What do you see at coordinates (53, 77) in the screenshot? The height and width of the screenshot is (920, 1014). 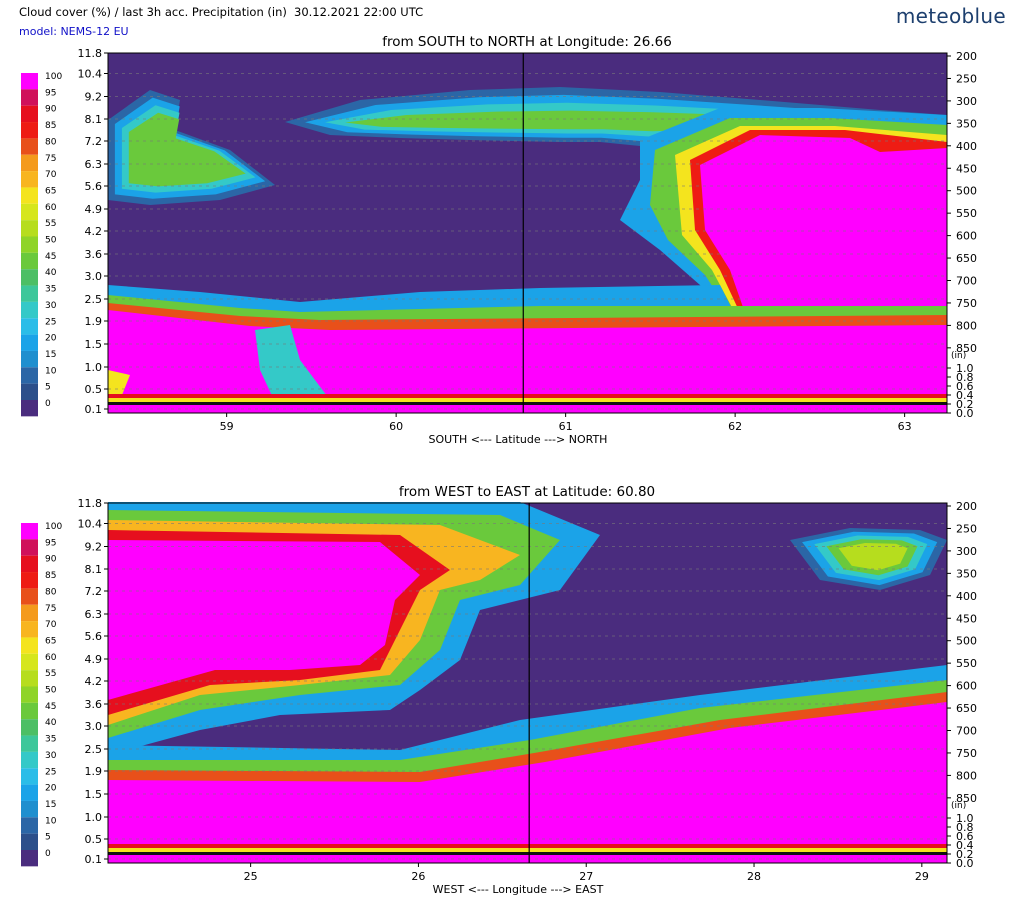 I see `colorbar-label: 100` at bounding box center [53, 77].